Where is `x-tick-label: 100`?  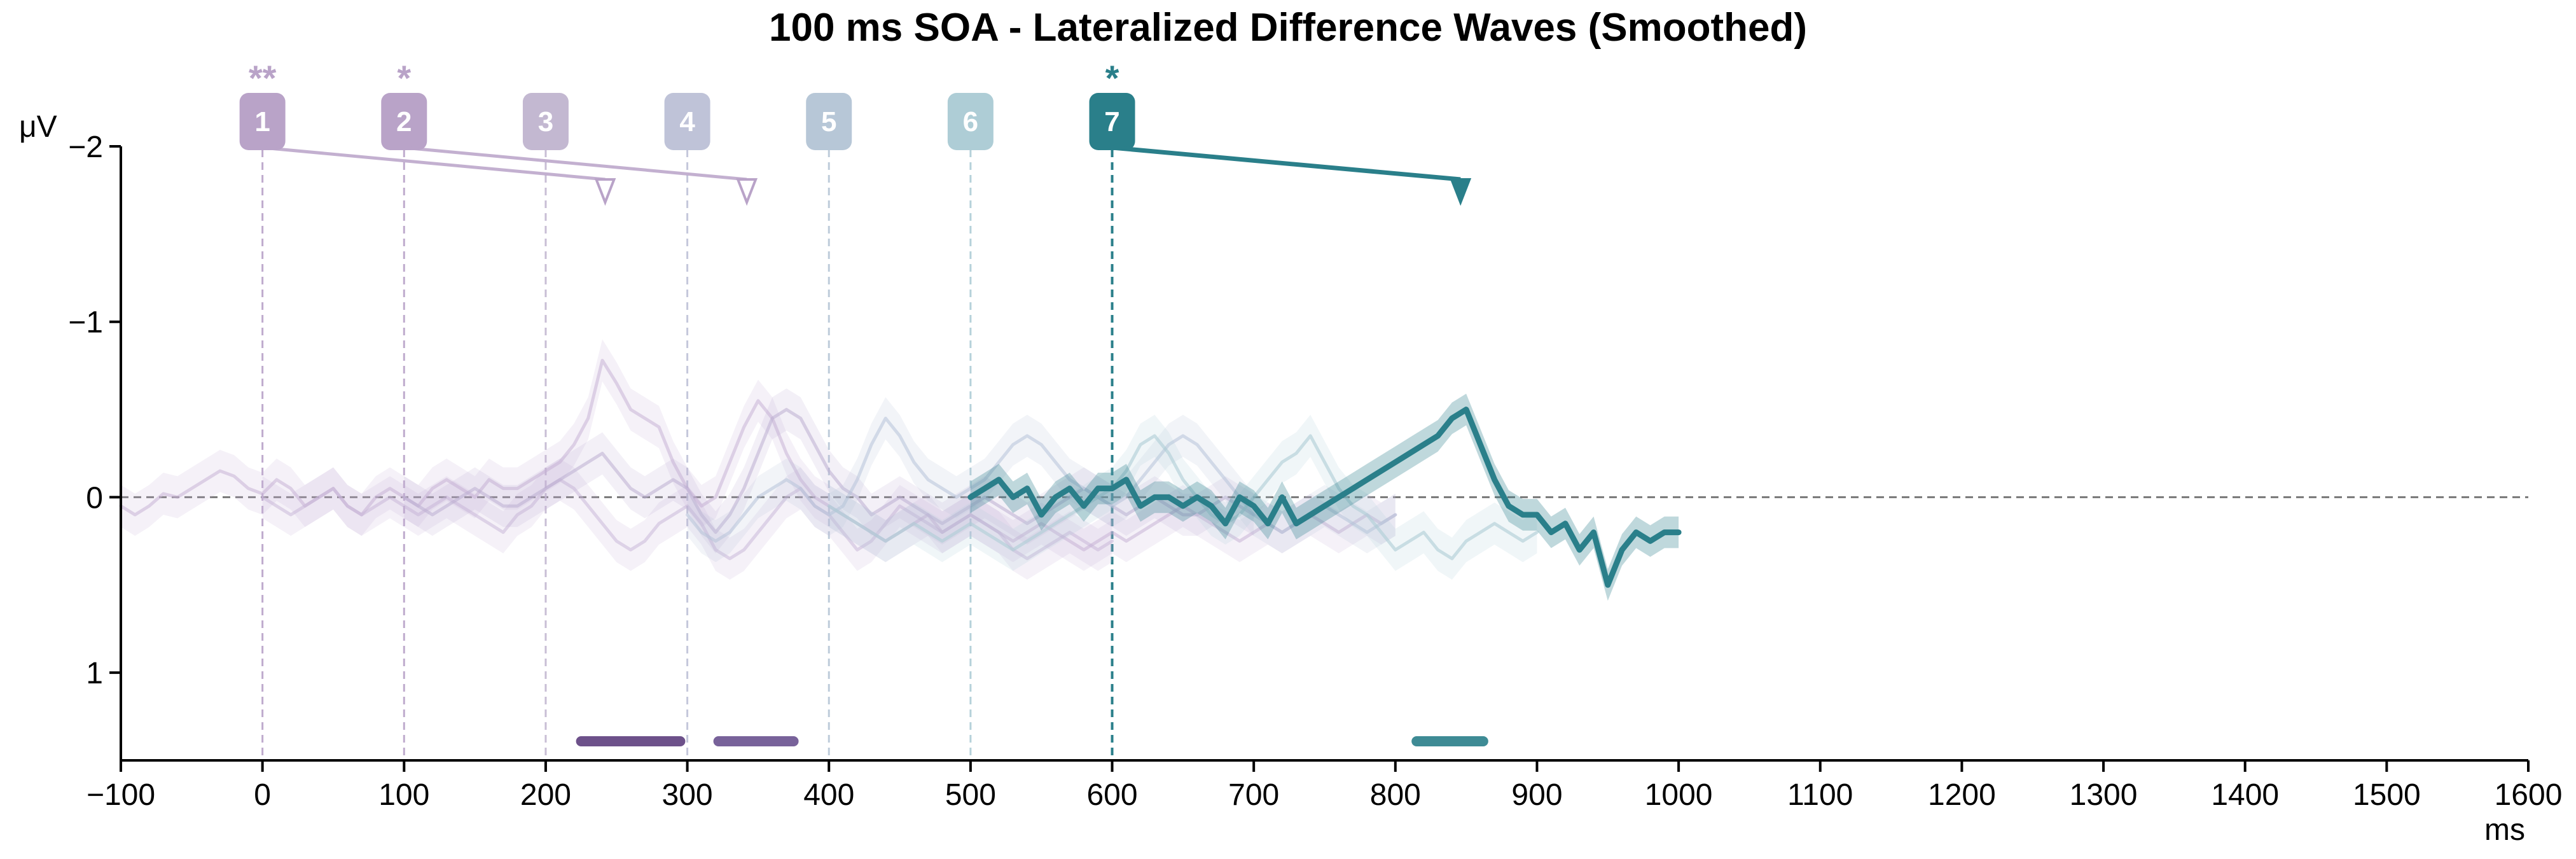
x-tick-label: 100 is located at coordinates (403, 795).